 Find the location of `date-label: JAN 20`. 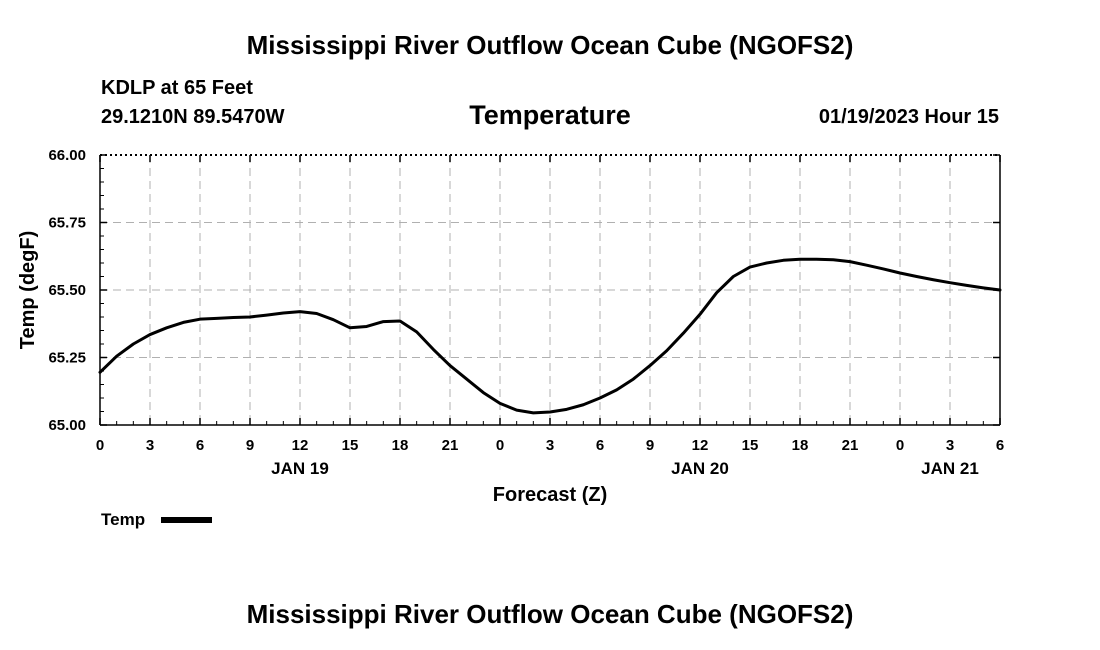

date-label: JAN 20 is located at coordinates (700, 468).